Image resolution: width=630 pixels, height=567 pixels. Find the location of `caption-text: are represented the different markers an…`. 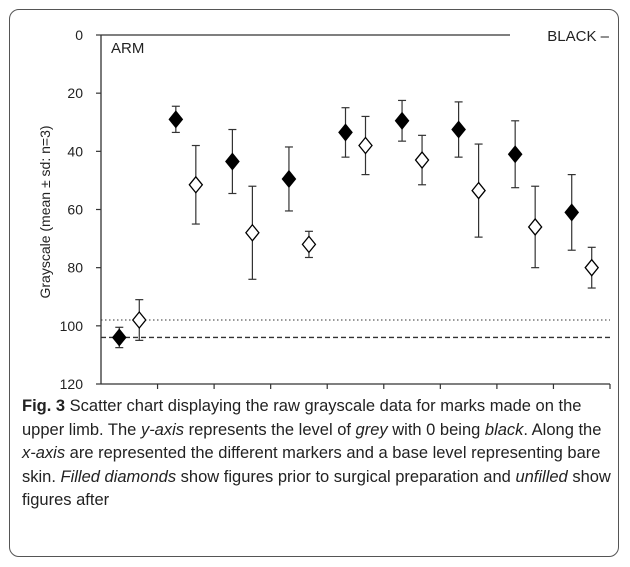

caption-text: are represented the different markers an… is located at coordinates (311, 465).